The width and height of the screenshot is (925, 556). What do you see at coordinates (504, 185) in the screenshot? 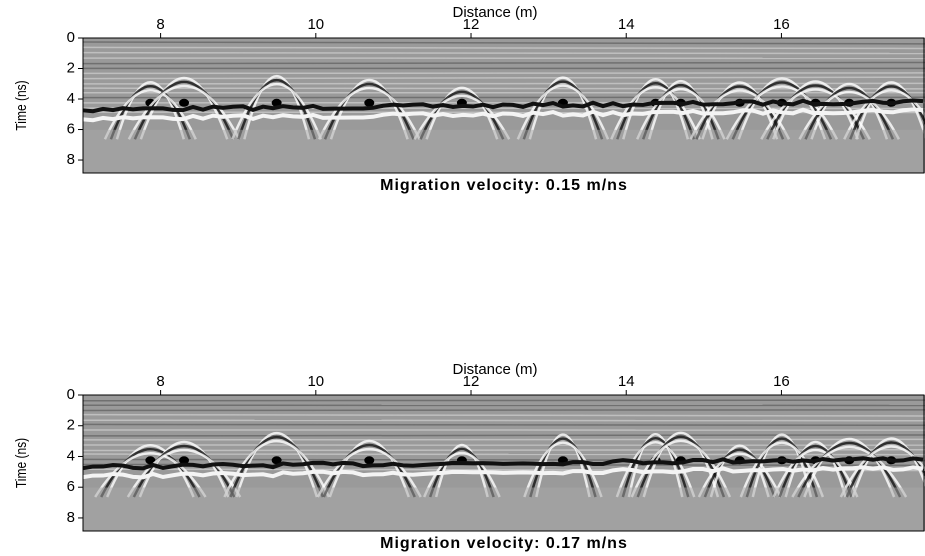
I see `caption: Migration velocity: 0.15 m/ns` at bounding box center [504, 185].